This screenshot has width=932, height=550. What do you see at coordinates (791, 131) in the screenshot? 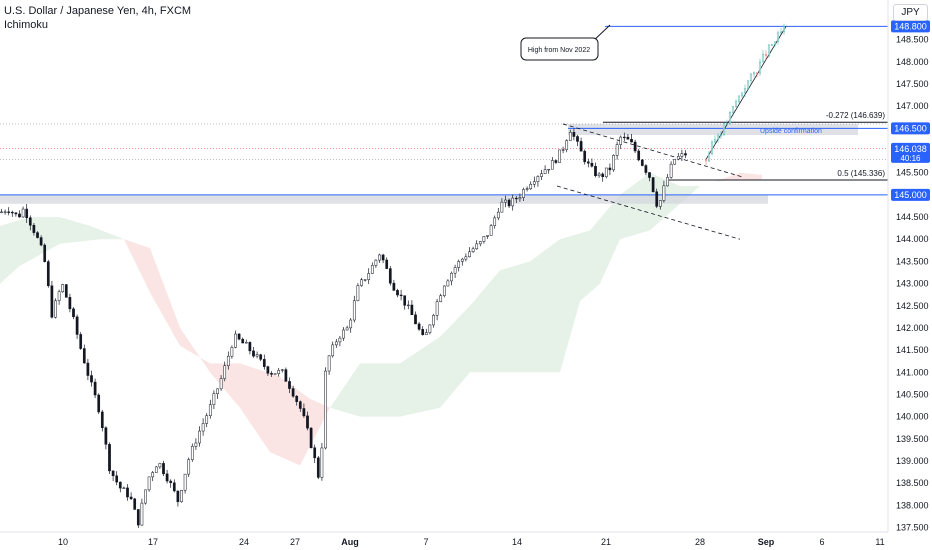
I see `upside-confirmation-label: Upside confirmation` at bounding box center [791, 131].